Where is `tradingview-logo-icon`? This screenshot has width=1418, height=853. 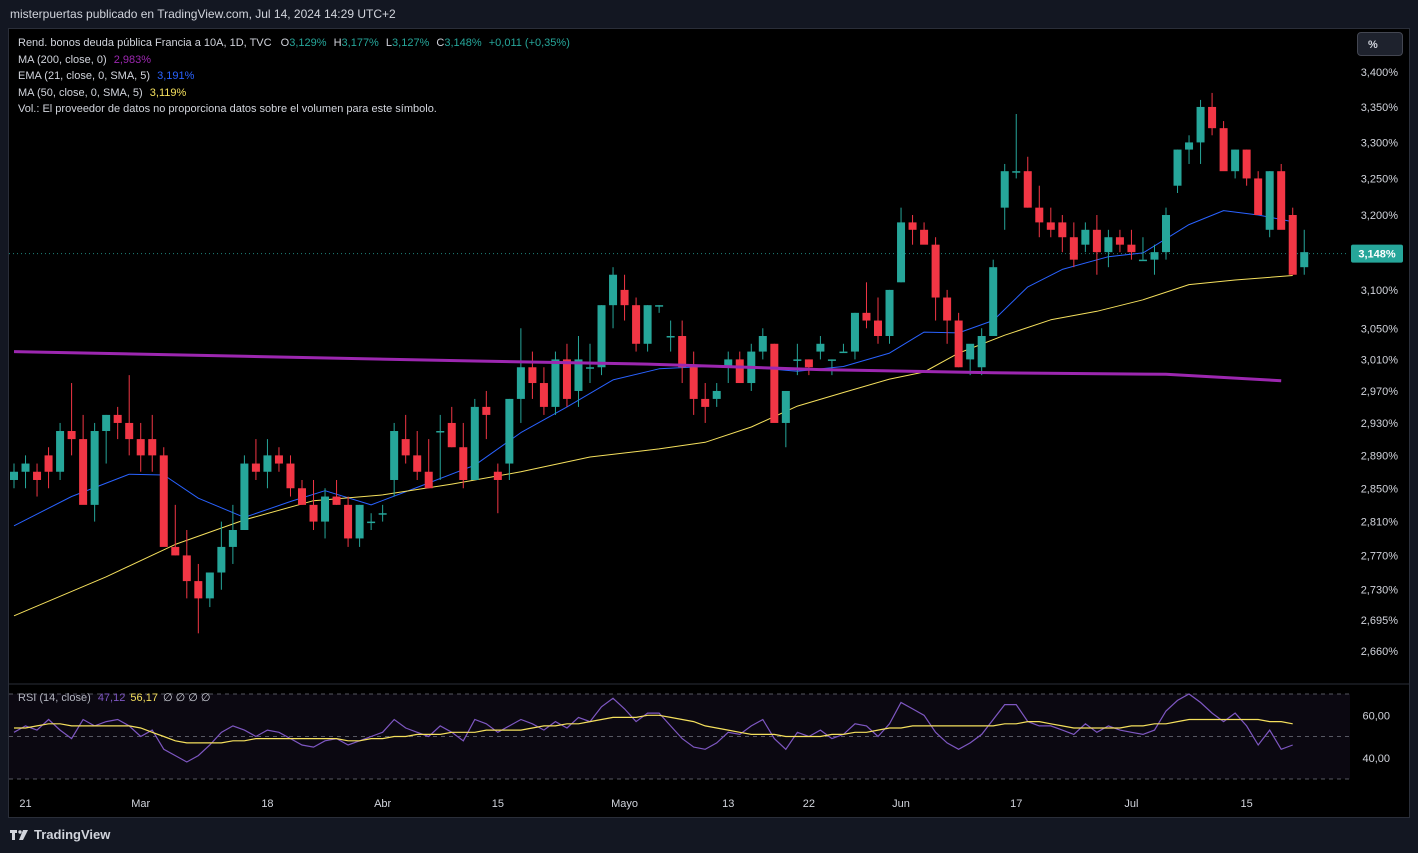
tradingview-logo-icon is located at coordinates (19, 834).